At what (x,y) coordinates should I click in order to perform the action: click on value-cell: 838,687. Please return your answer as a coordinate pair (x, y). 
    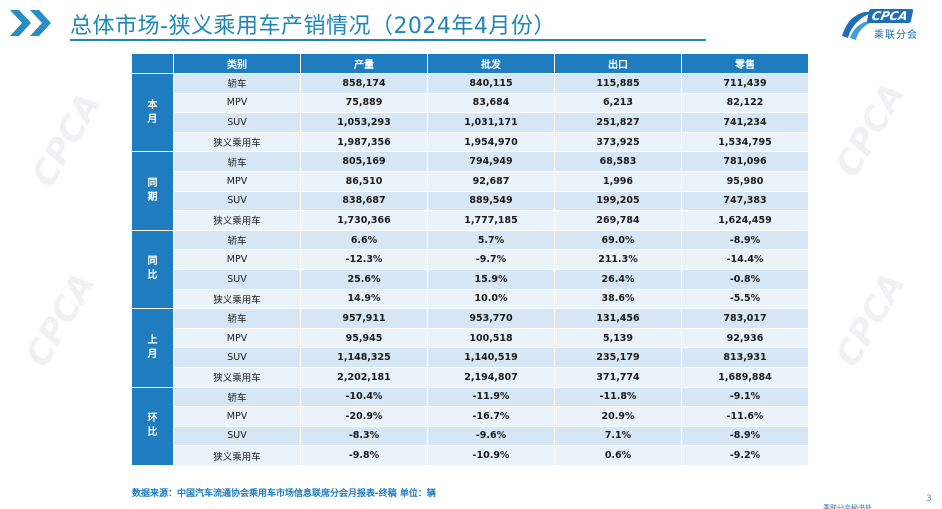
    Looking at the image, I should click on (364, 201).